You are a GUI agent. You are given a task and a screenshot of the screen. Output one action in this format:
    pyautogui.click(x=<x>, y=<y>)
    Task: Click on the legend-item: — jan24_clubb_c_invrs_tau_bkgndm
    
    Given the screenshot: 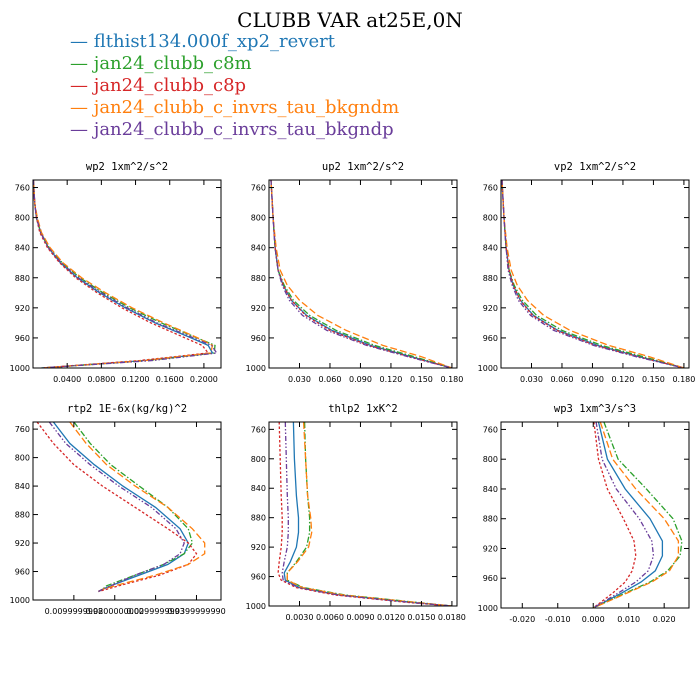 What is the action you would take?
    pyautogui.click(x=234, y=107)
    